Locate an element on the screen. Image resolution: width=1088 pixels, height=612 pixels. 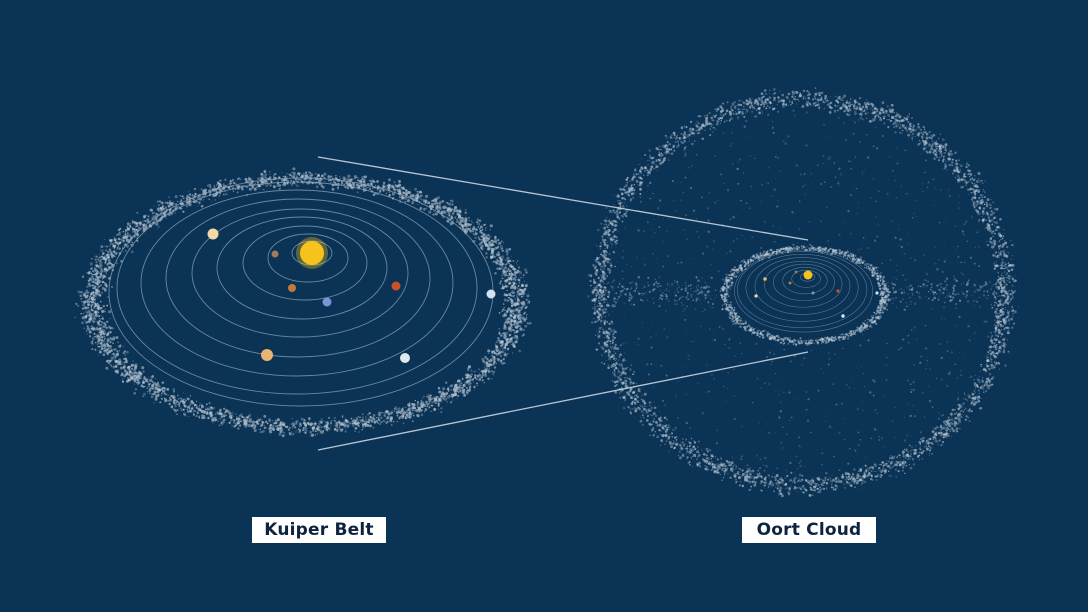
planet-earth is located at coordinates (327, 302).